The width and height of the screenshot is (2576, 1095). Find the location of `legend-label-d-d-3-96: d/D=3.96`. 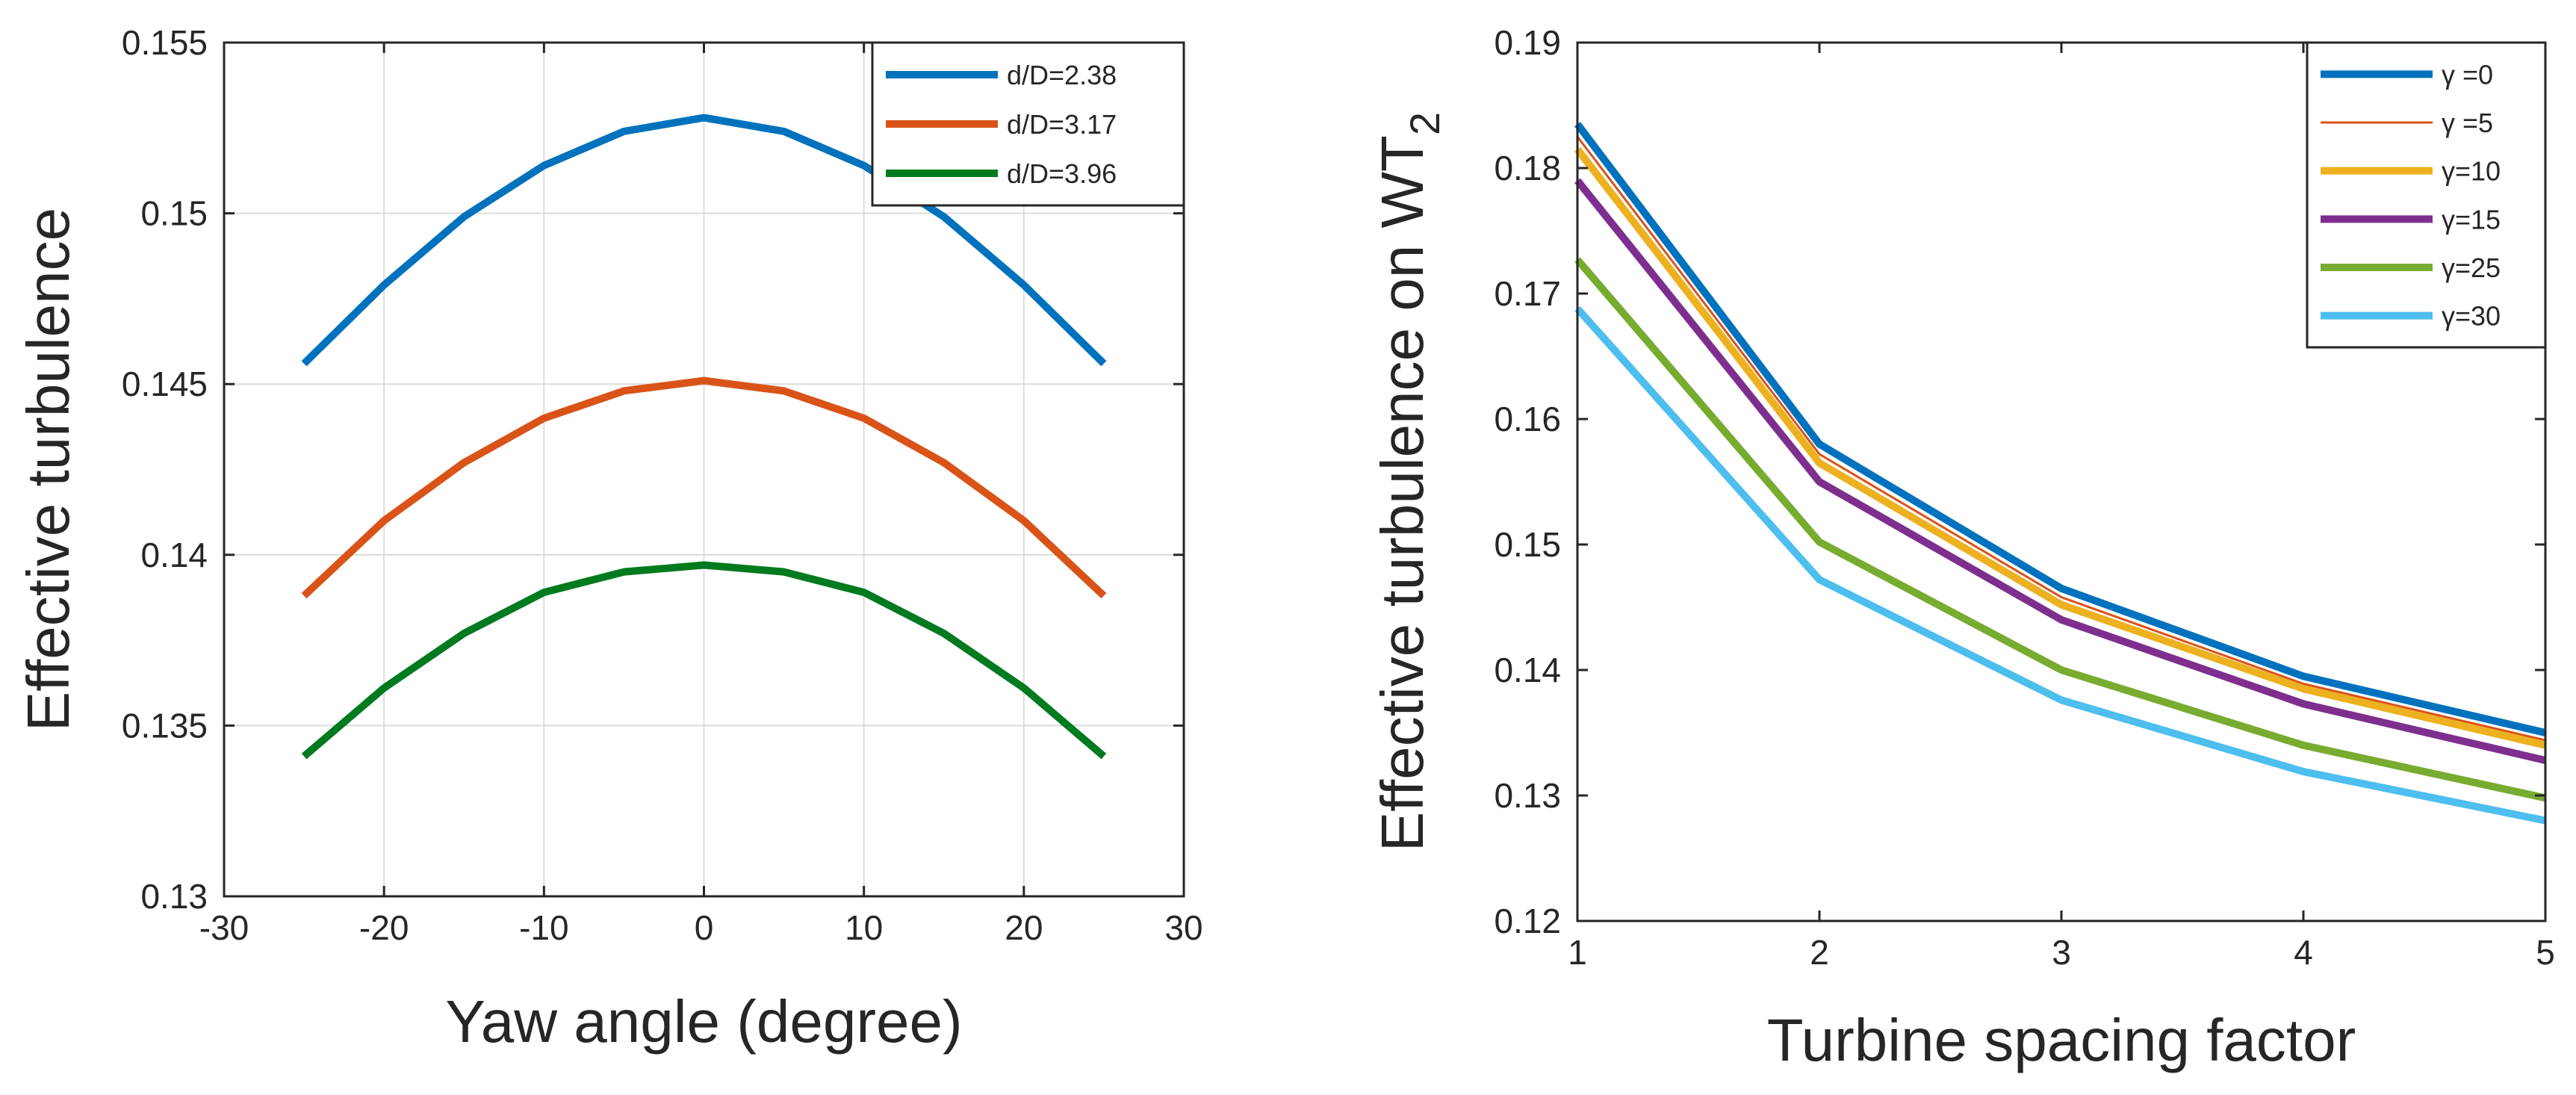

legend-label-d-d-3-96: d/D=3.96 is located at coordinates (1062, 173).